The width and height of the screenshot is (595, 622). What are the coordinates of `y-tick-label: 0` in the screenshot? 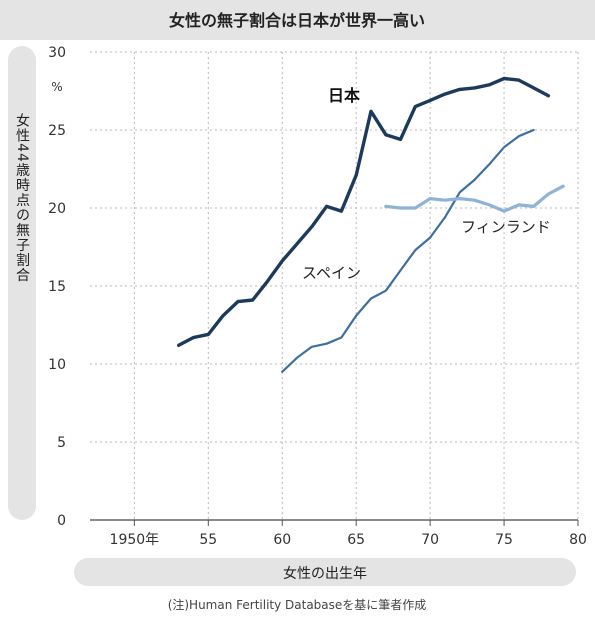 It's located at (61, 521).